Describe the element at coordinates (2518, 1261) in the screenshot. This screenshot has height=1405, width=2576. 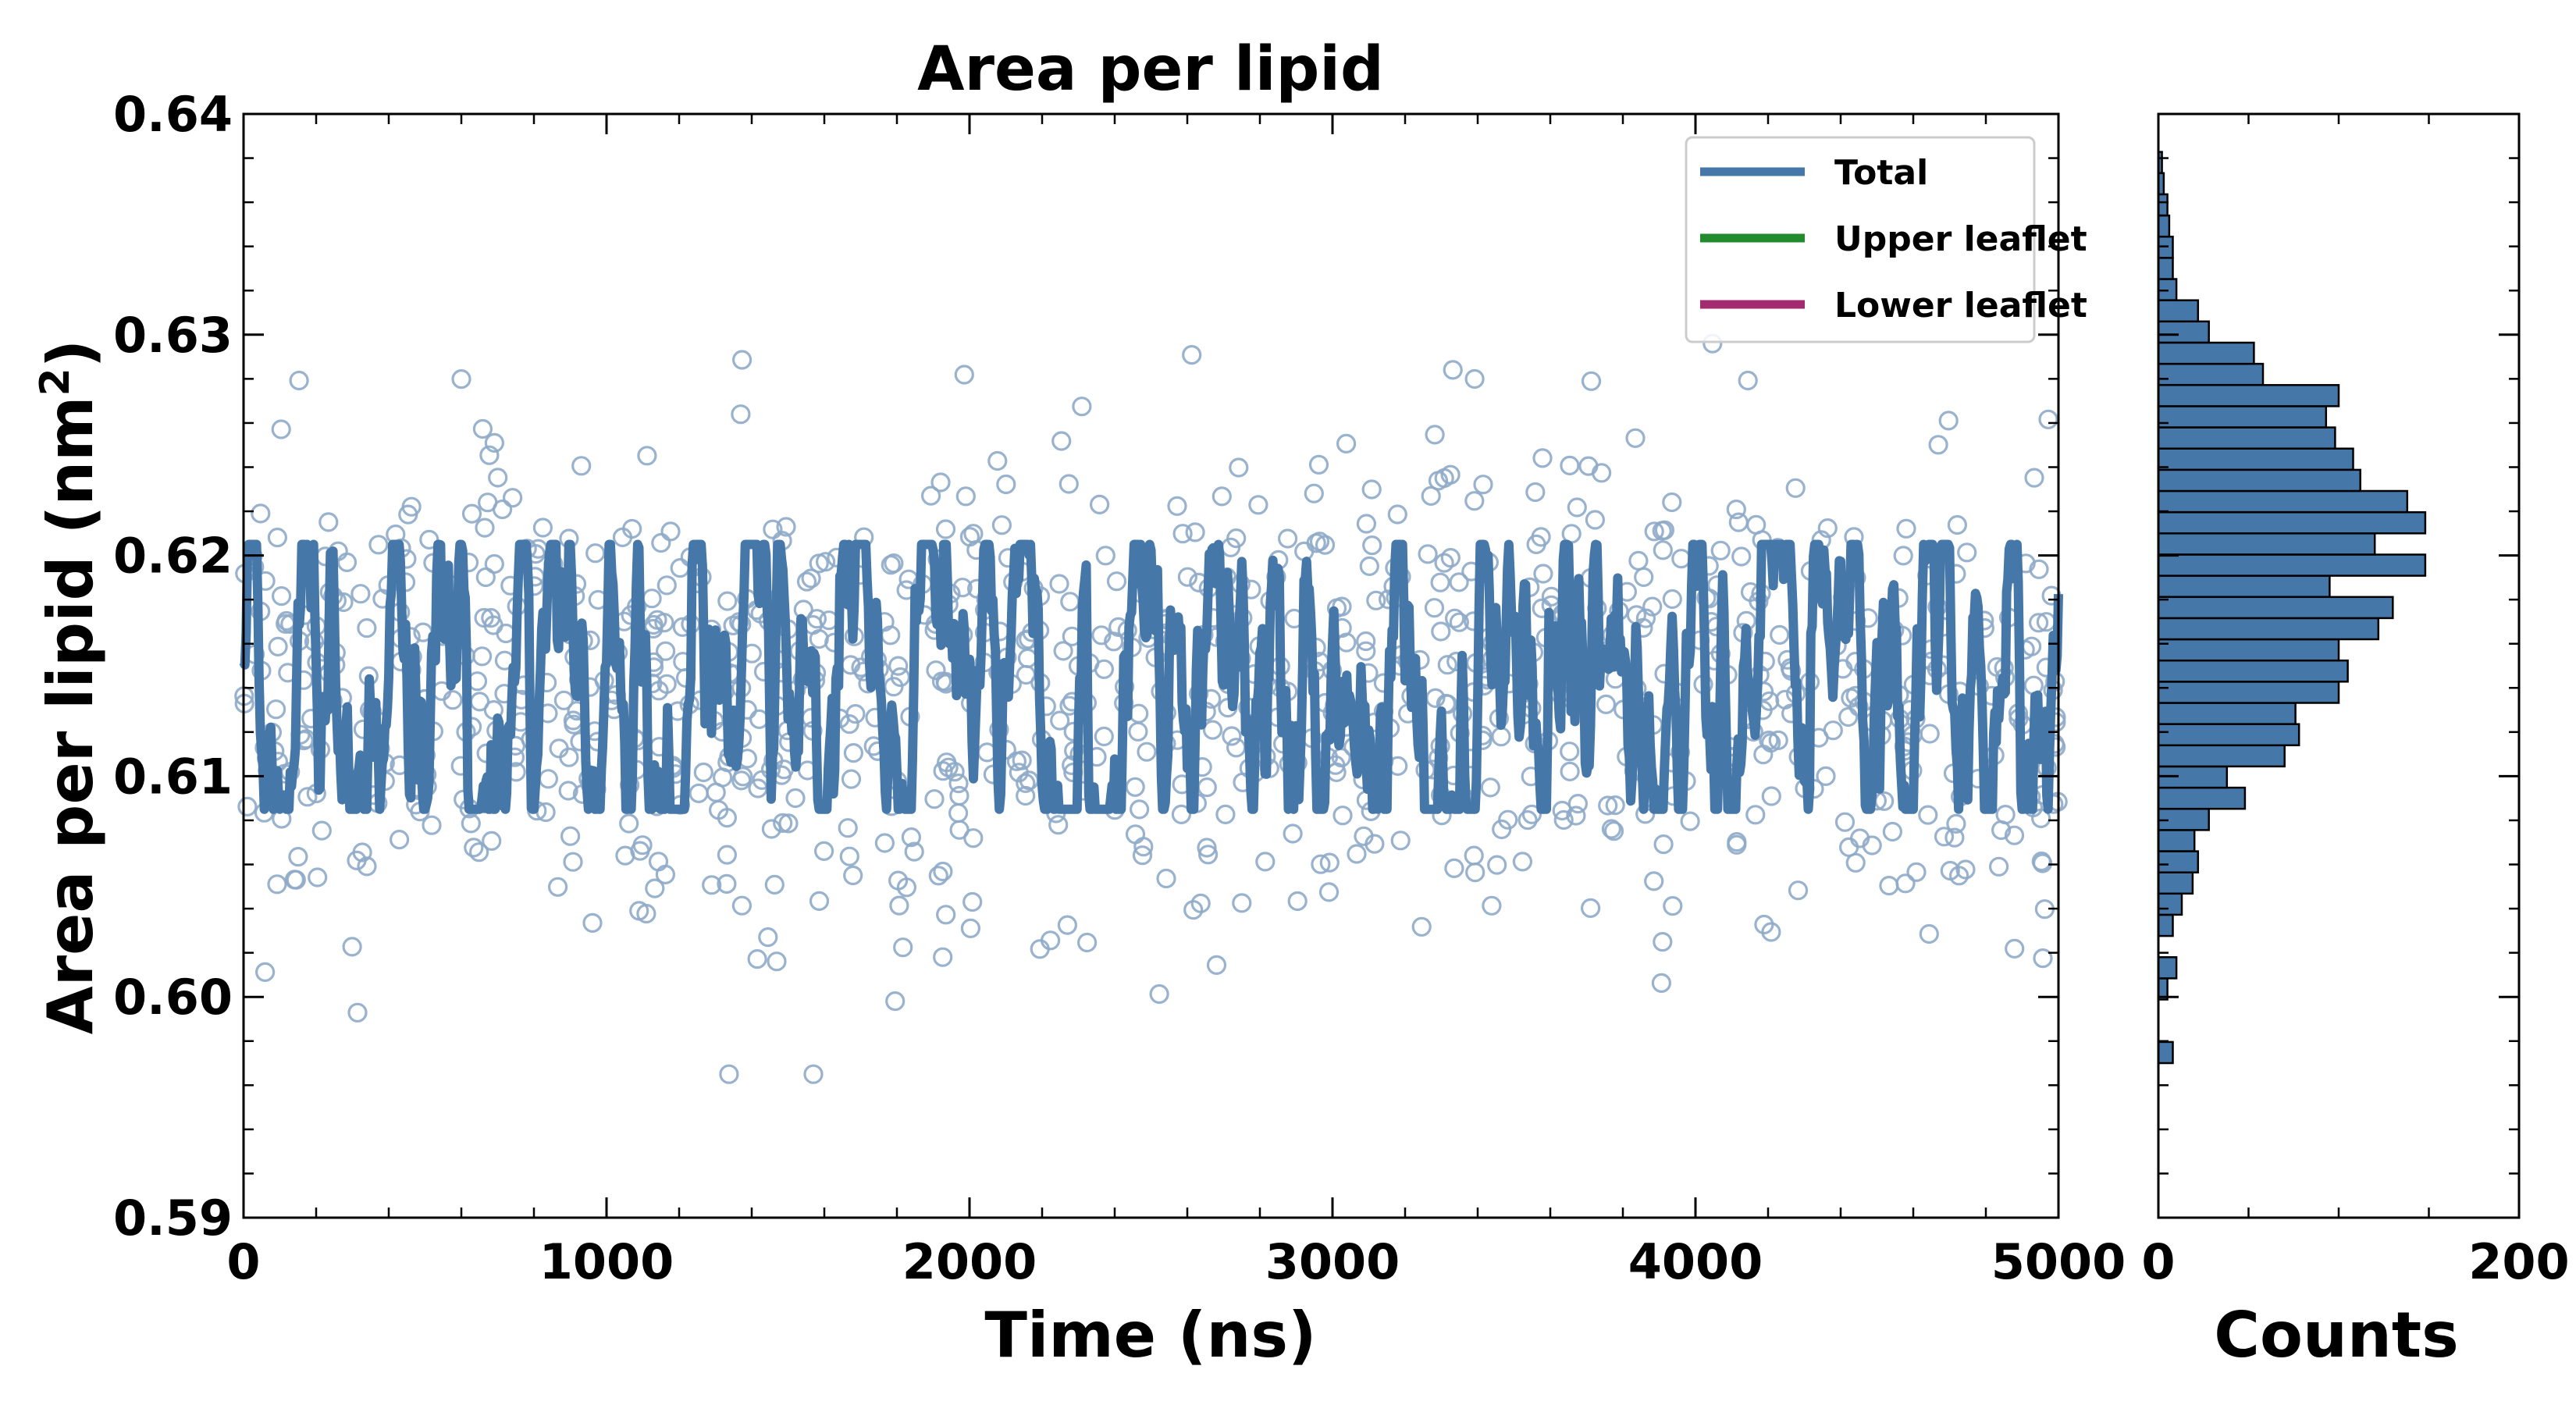
I see `histogram-x-tick-label: 200` at that location.